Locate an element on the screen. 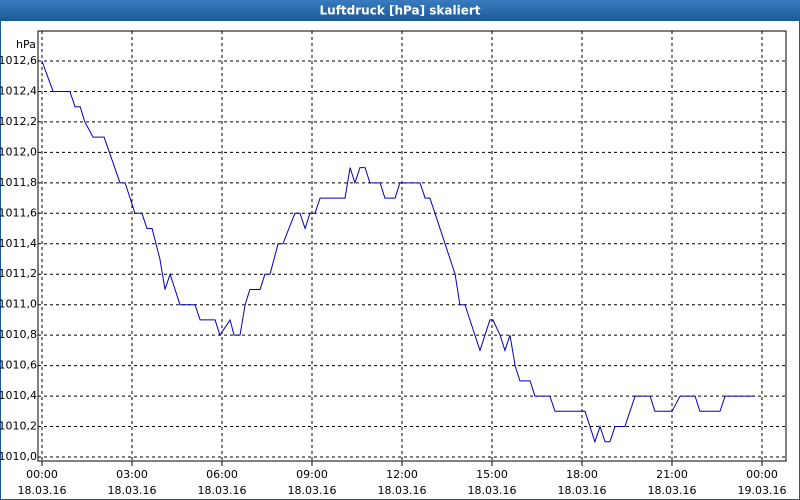 This screenshot has height=500, width=800. x-tick-label: 03:00 is located at coordinates (132, 474).